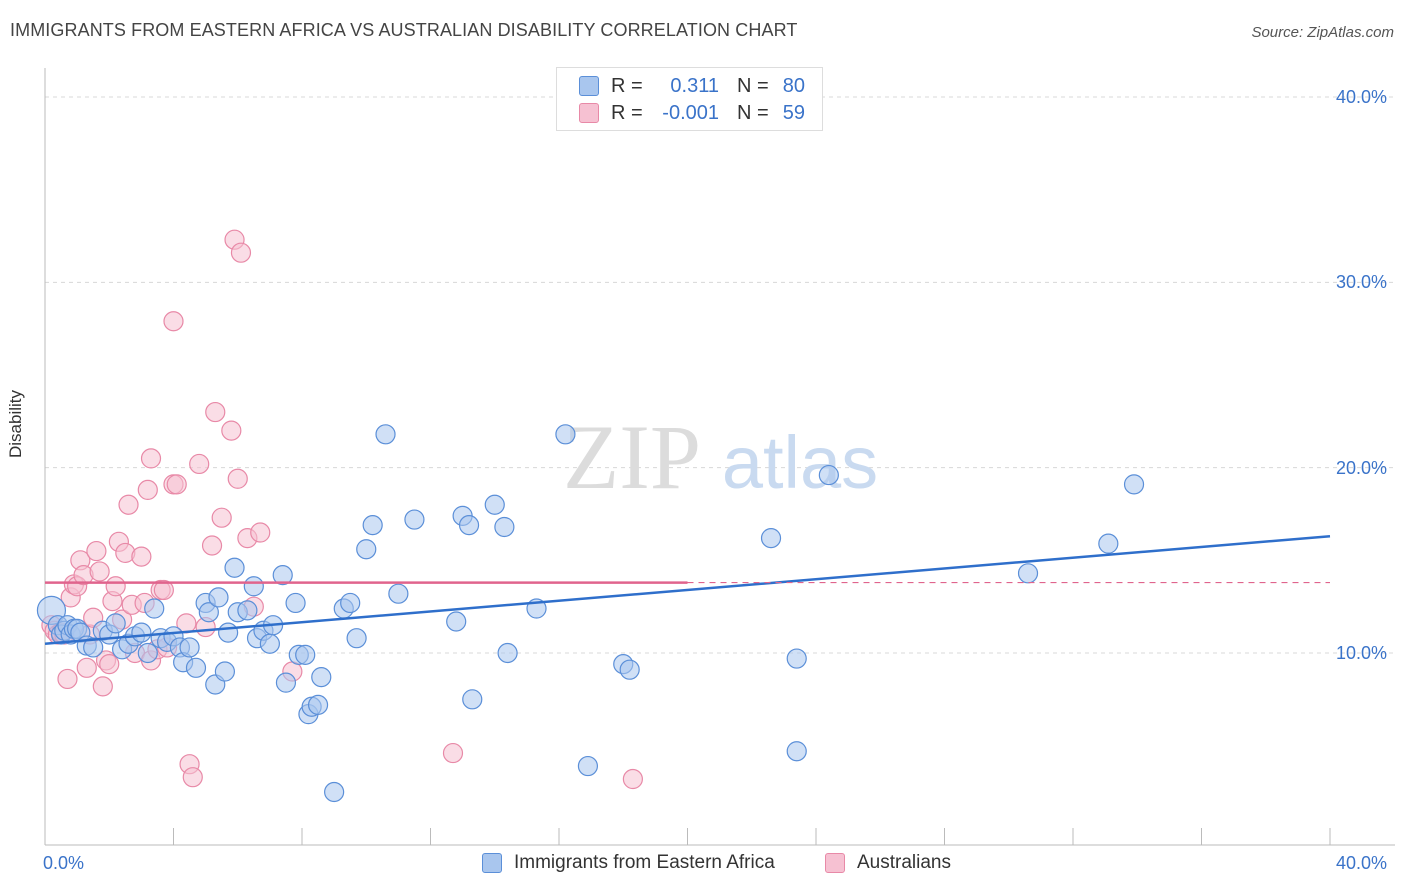 The height and width of the screenshot is (892, 1406). What do you see at coordinates (1362, 282) in the screenshot?
I see `y-tick-label: 30.0%` at bounding box center [1362, 282].